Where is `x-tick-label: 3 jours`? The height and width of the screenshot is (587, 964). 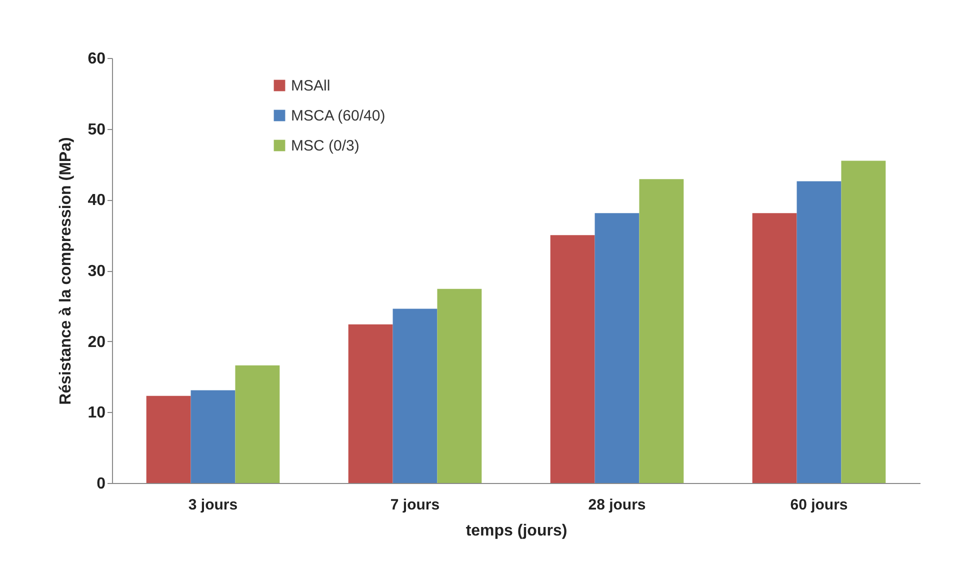
x-tick-label: 3 jours is located at coordinates (213, 505).